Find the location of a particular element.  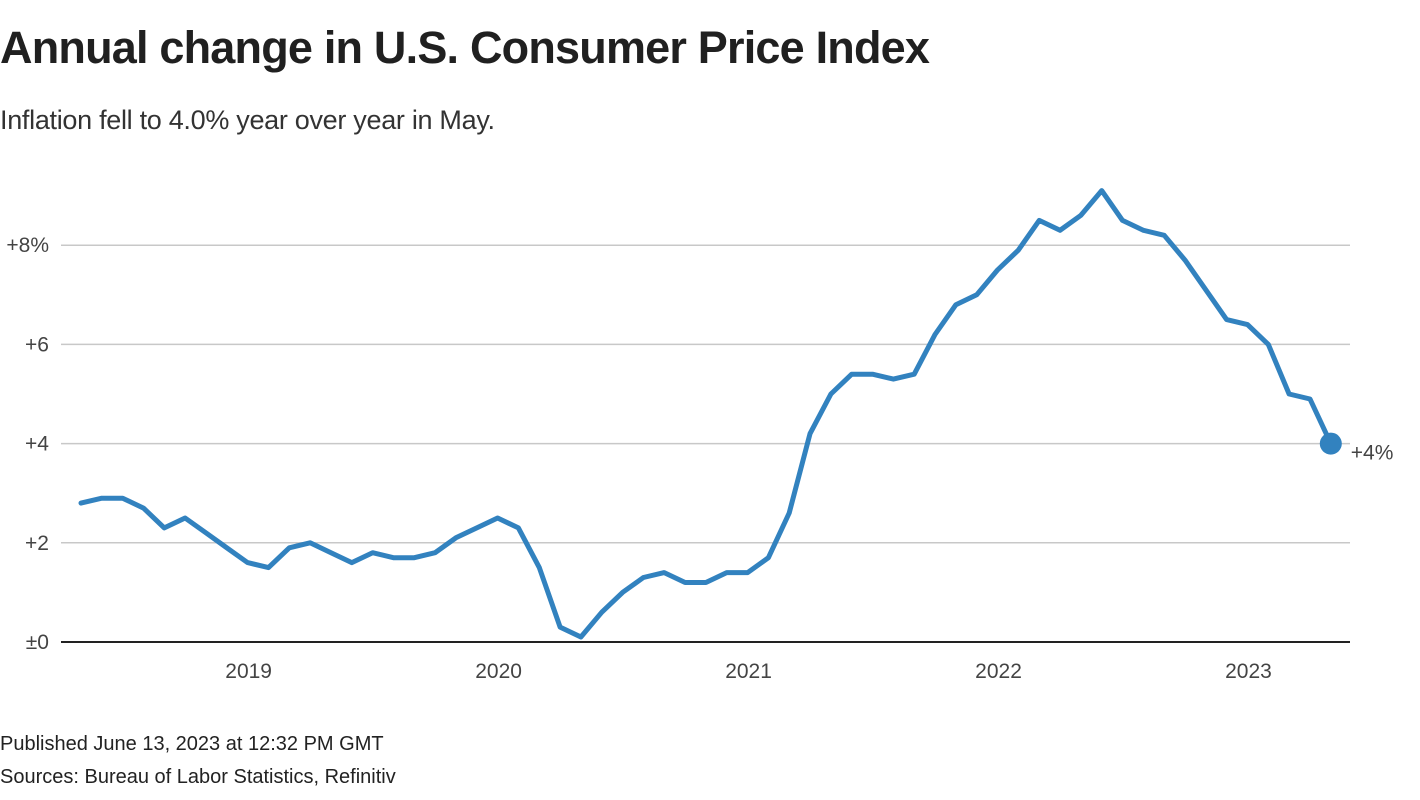

x-axis-ticks: 2019 2020 2021 2022 2023 is located at coordinates (748, 671).